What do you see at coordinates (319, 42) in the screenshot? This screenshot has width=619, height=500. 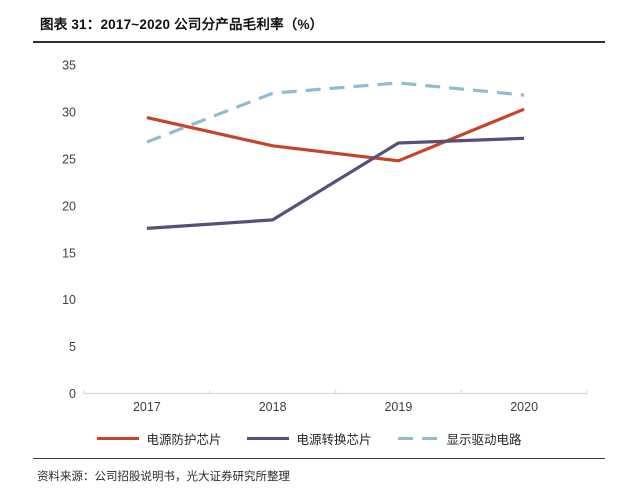 I see `title-divider` at bounding box center [319, 42].